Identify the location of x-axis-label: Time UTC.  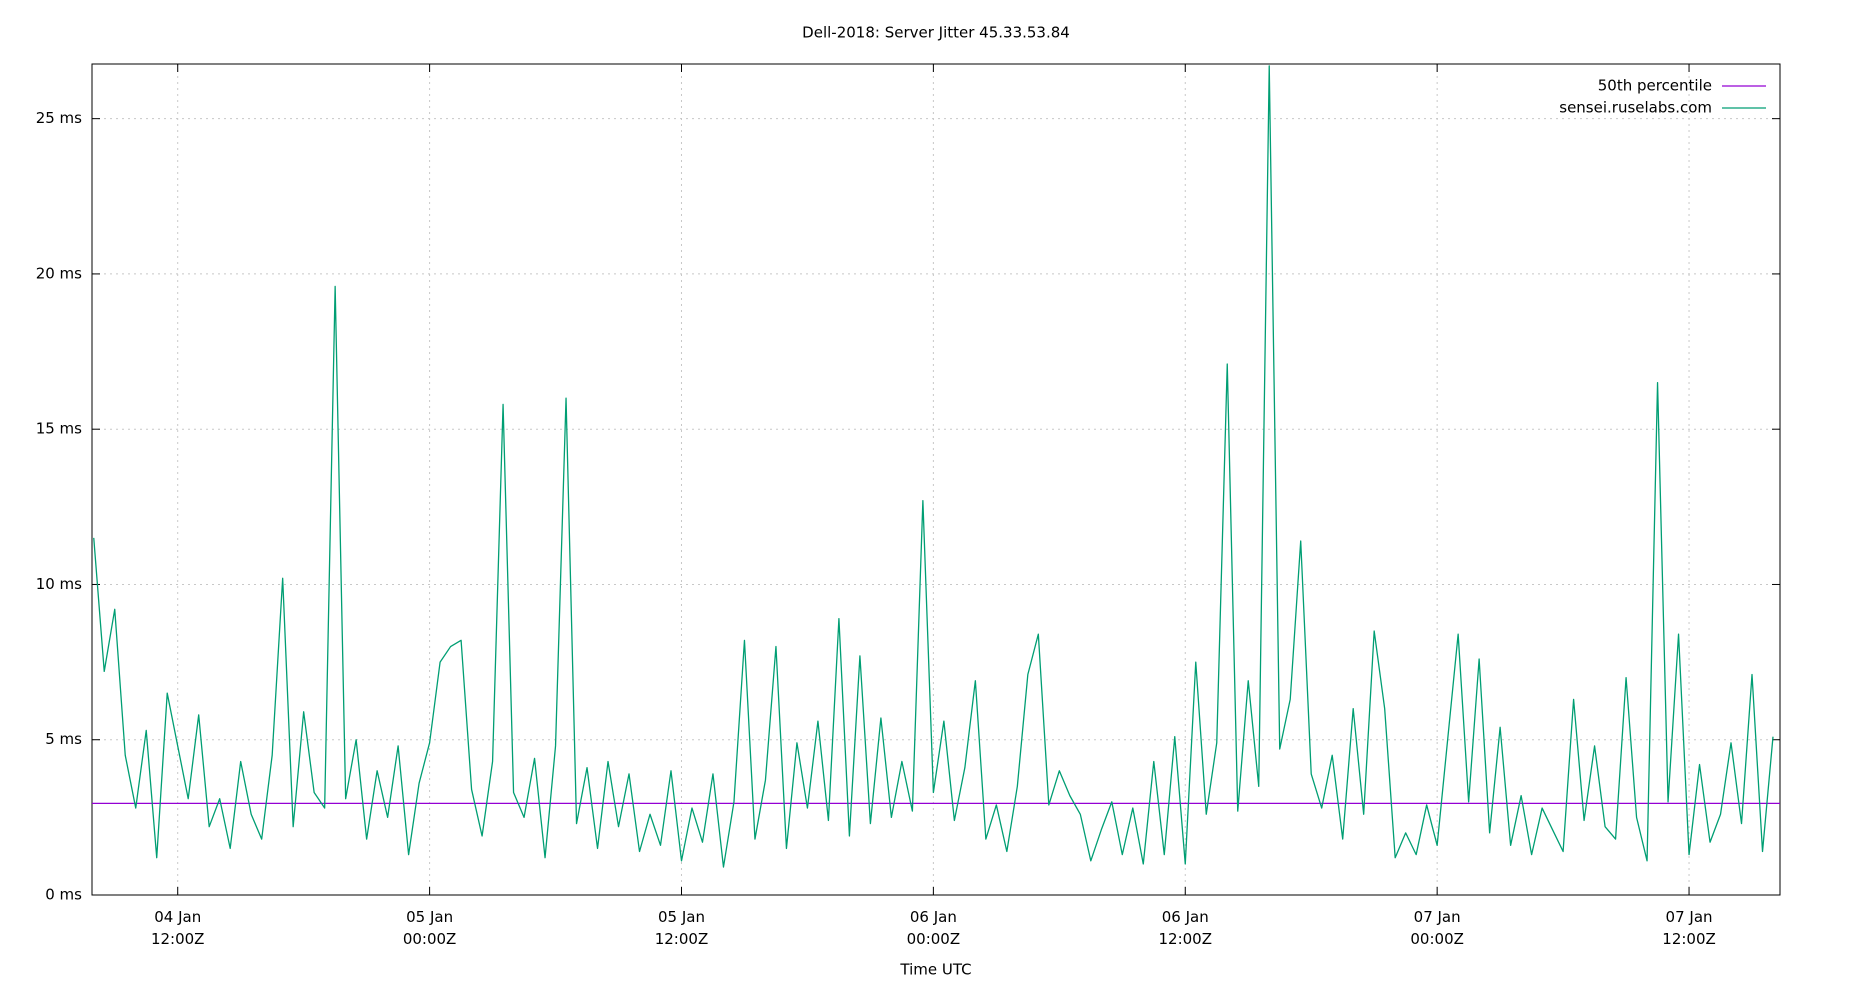
(935, 970).